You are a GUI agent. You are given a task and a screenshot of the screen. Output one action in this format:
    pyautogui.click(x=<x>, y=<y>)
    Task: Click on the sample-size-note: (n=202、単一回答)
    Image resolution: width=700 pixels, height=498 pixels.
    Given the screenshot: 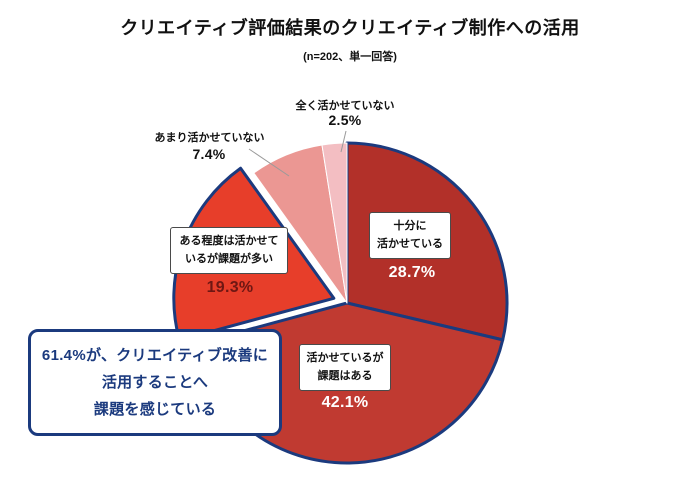 What is the action you would take?
    pyautogui.click(x=350, y=57)
    